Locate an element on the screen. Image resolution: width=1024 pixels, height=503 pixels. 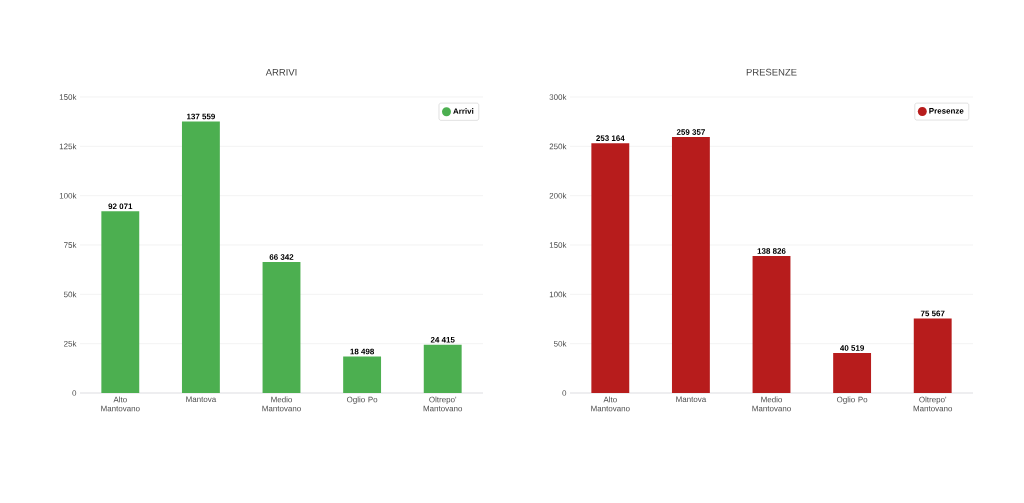
chart-title: ARRIVI is located at coordinates (281, 72).